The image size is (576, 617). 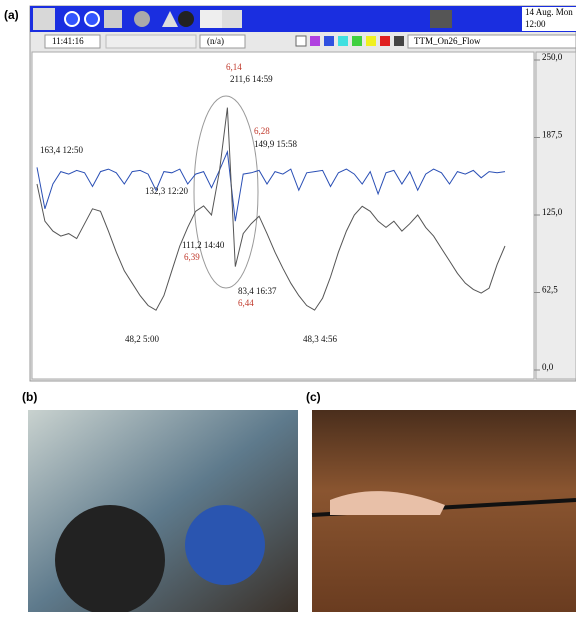 I want to click on y-tick-label: 250,0, so click(x=552, y=57).